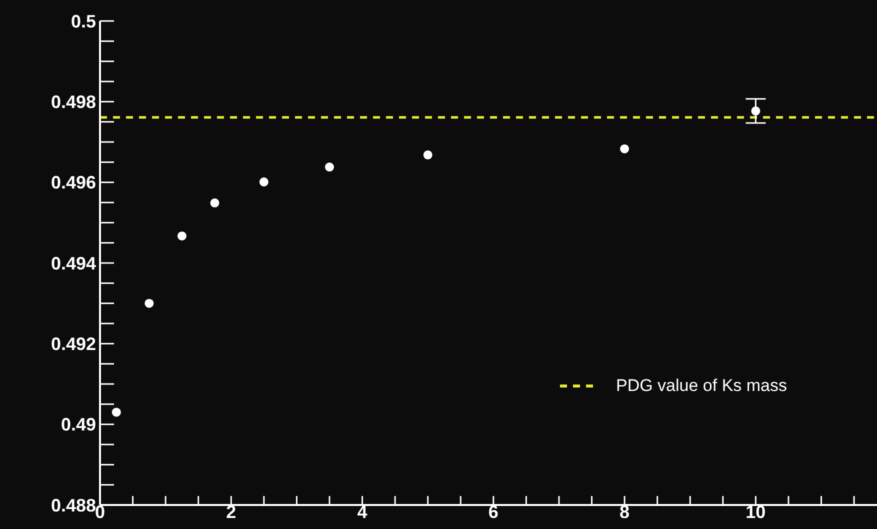 Image resolution: width=877 pixels, height=529 pixels. Describe the element at coordinates (493, 512) in the screenshot. I see `x-tick-label: 6` at that location.